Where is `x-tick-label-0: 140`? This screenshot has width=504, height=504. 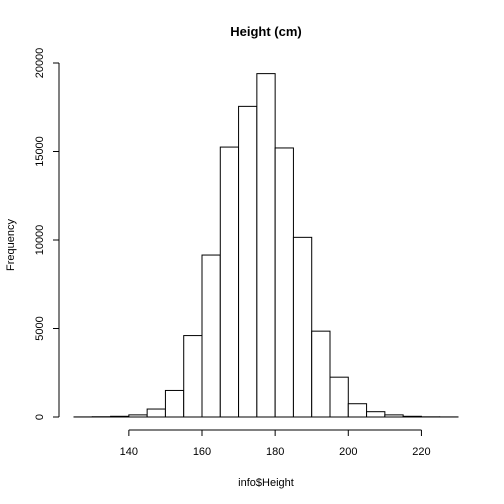 x-tick-label-0: 140 is located at coordinates (129, 452).